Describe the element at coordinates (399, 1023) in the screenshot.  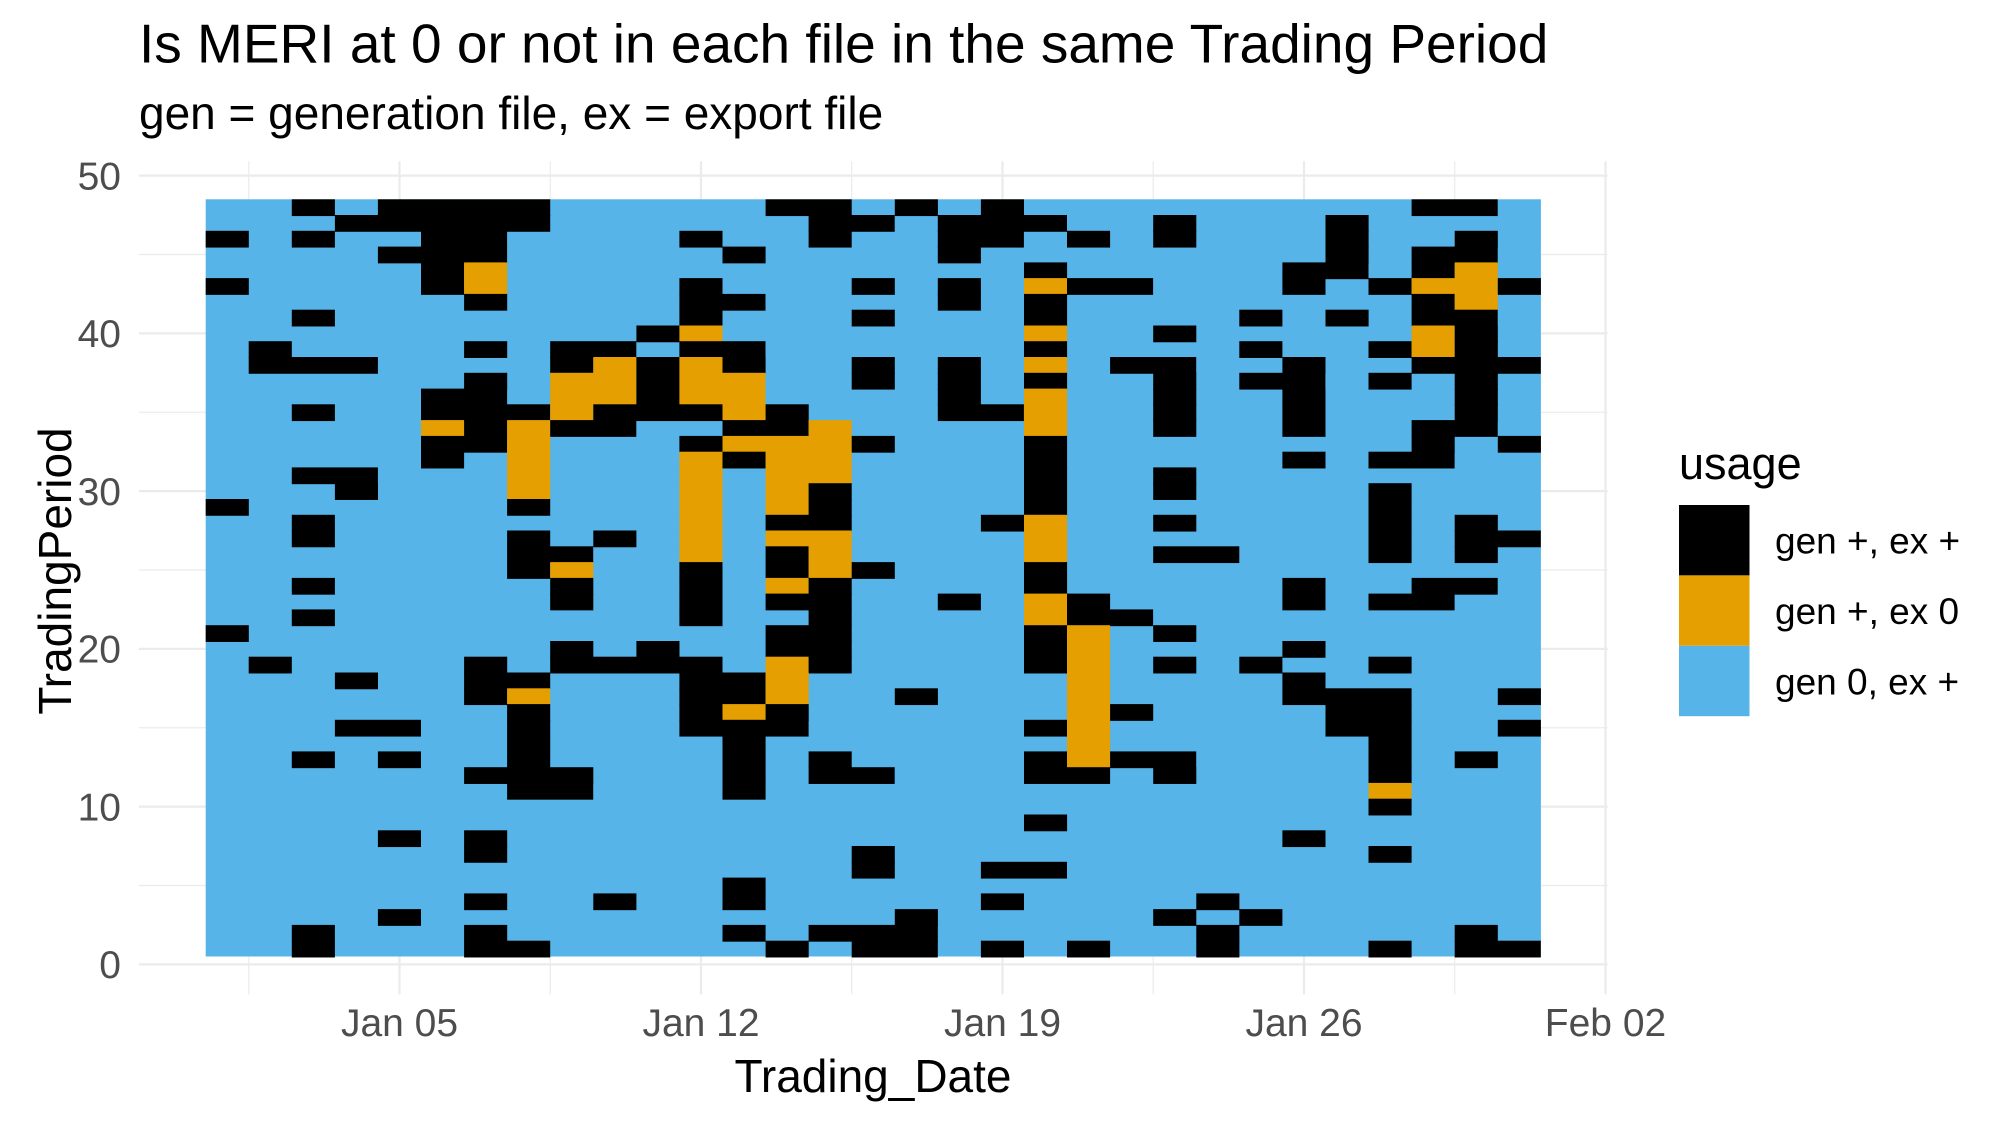
I see `svg-text: Jan 05` at that location.